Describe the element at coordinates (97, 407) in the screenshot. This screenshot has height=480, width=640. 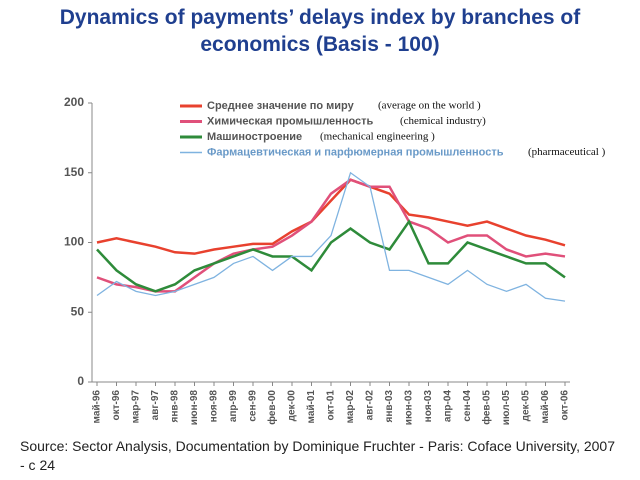
I see `x-tick-label: май-96` at that location.